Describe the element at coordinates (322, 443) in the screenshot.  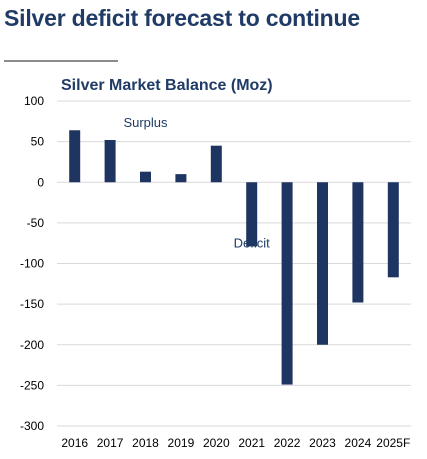
I see `x-tick-label: 2023` at that location.